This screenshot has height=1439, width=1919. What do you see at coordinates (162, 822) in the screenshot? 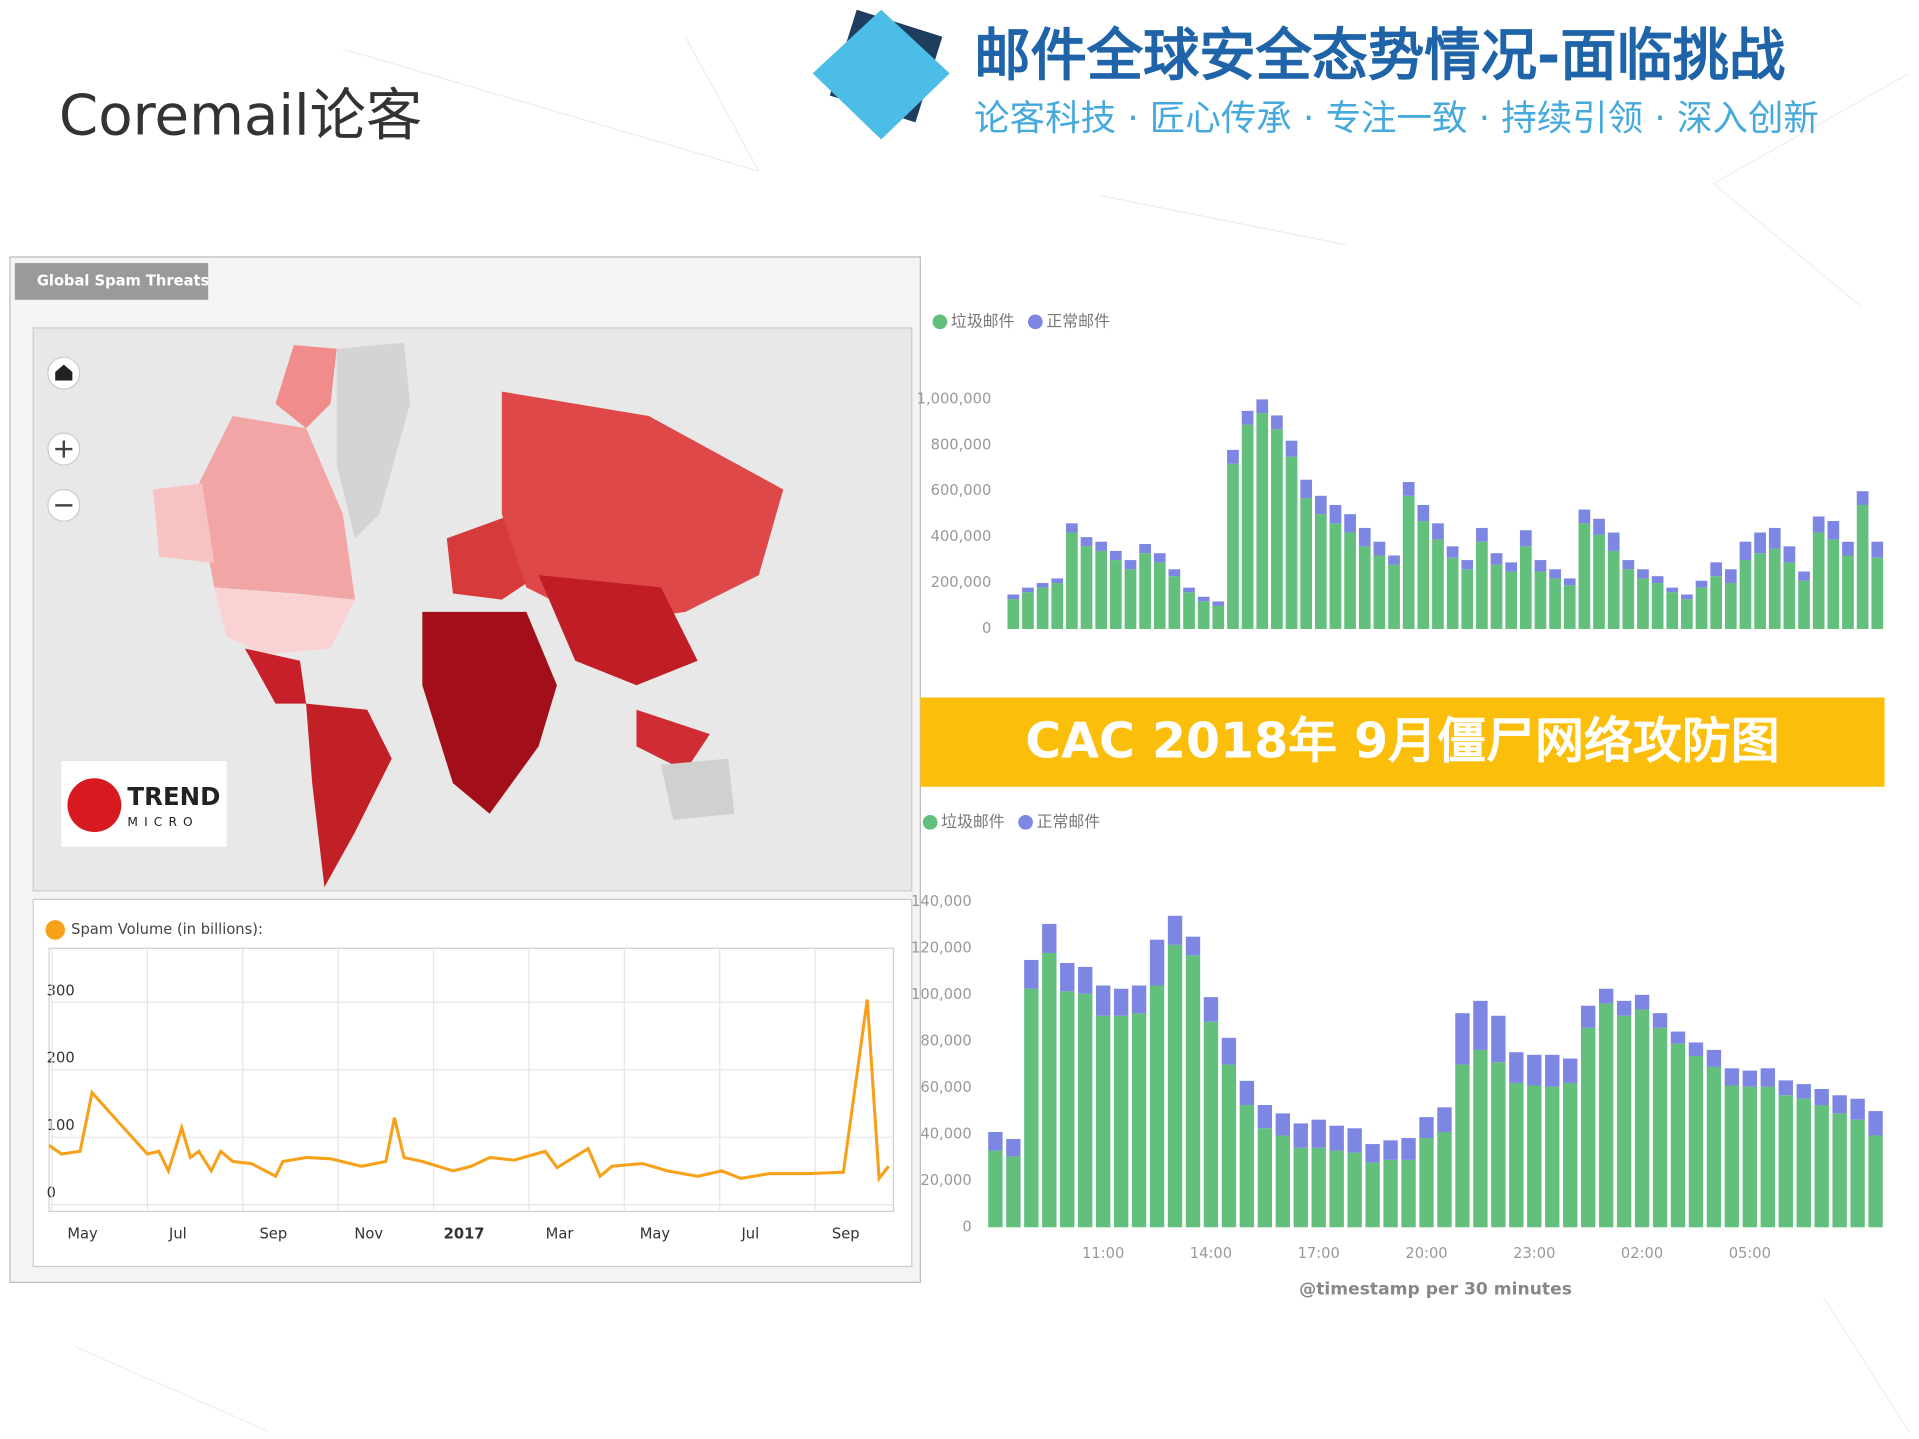
I see `brand-sub: MICRO` at bounding box center [162, 822].